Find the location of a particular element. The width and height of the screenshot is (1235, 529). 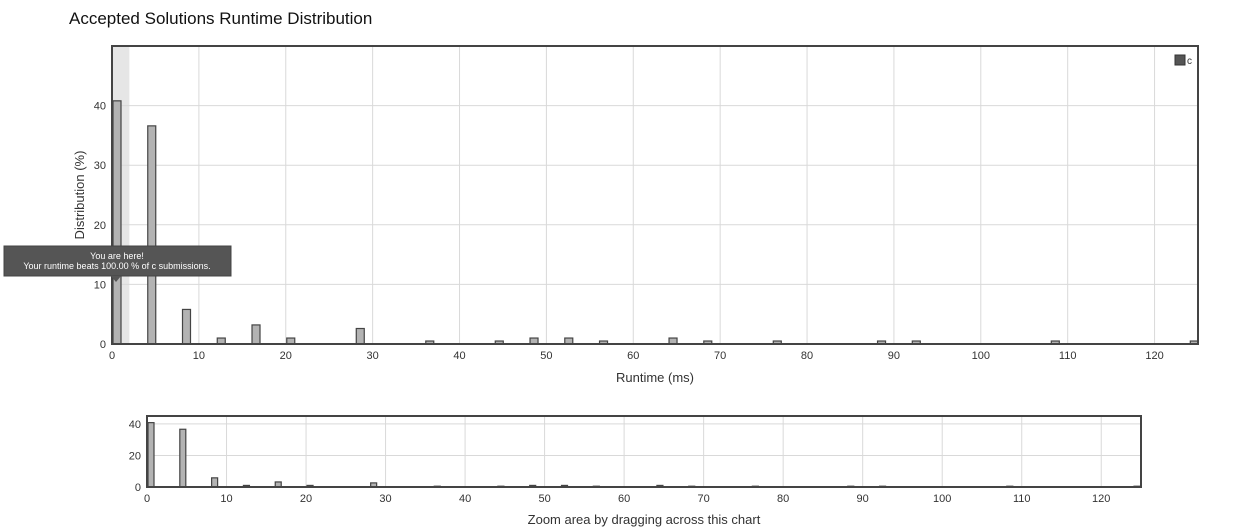

x-axis-title: Zoom area by dragging across this chart is located at coordinates (644, 519).